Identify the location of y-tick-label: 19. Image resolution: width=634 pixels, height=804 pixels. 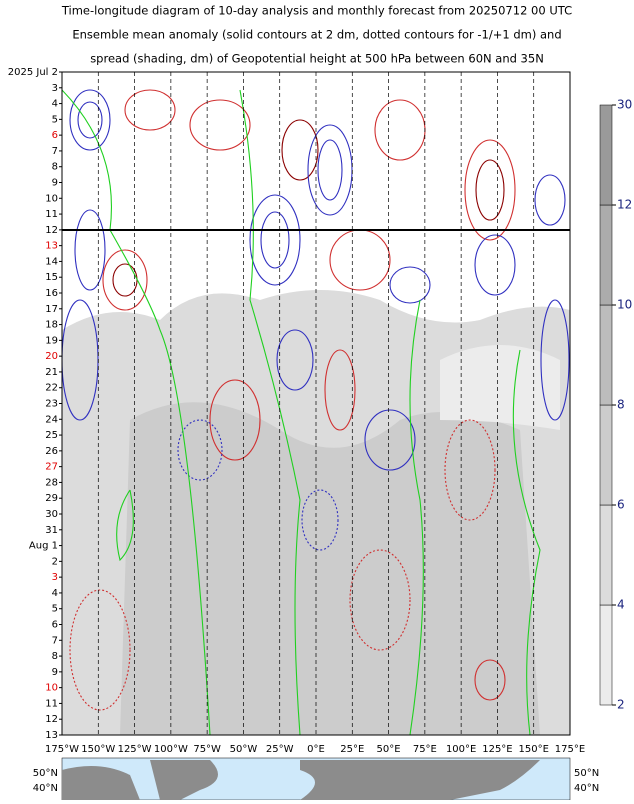
(51, 340).